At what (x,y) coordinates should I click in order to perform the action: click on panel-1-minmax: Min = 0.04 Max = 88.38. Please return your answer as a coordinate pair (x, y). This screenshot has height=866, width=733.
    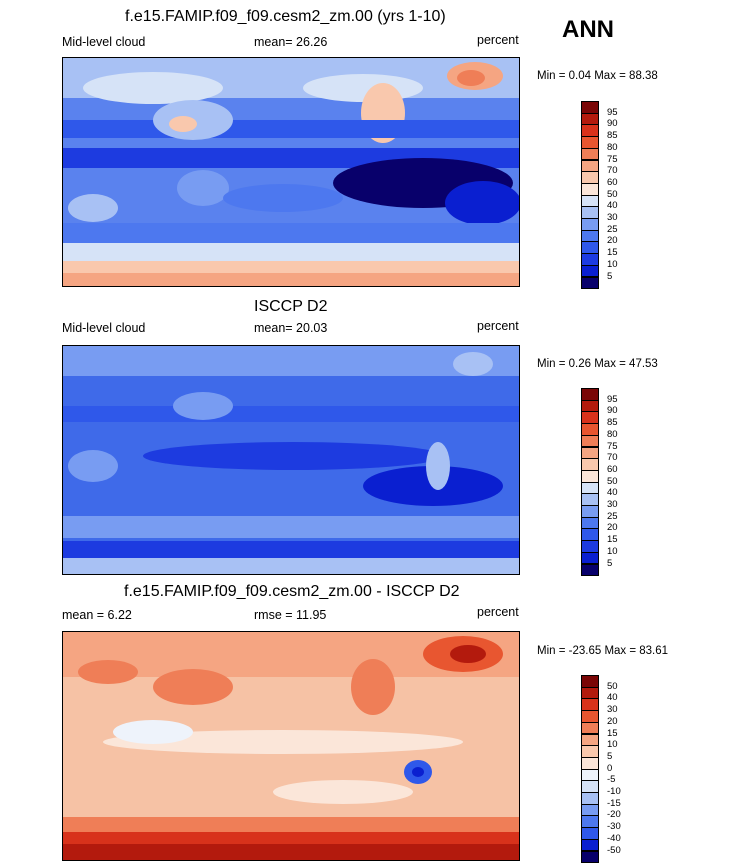
    Looking at the image, I should click on (597, 76).